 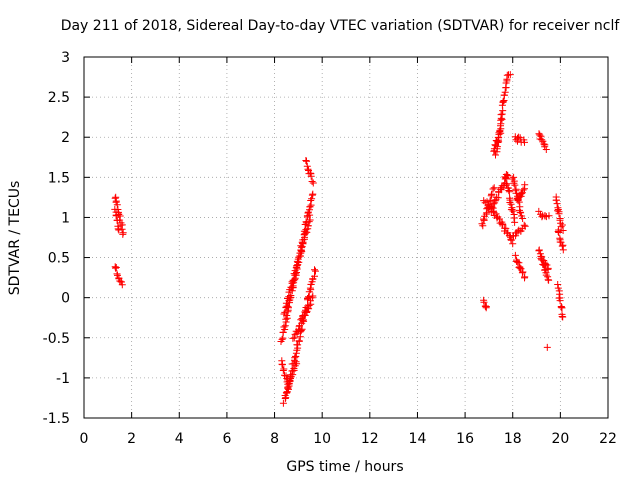 What do you see at coordinates (179, 439) in the screenshot?
I see `x-tick-label: 4` at bounding box center [179, 439].